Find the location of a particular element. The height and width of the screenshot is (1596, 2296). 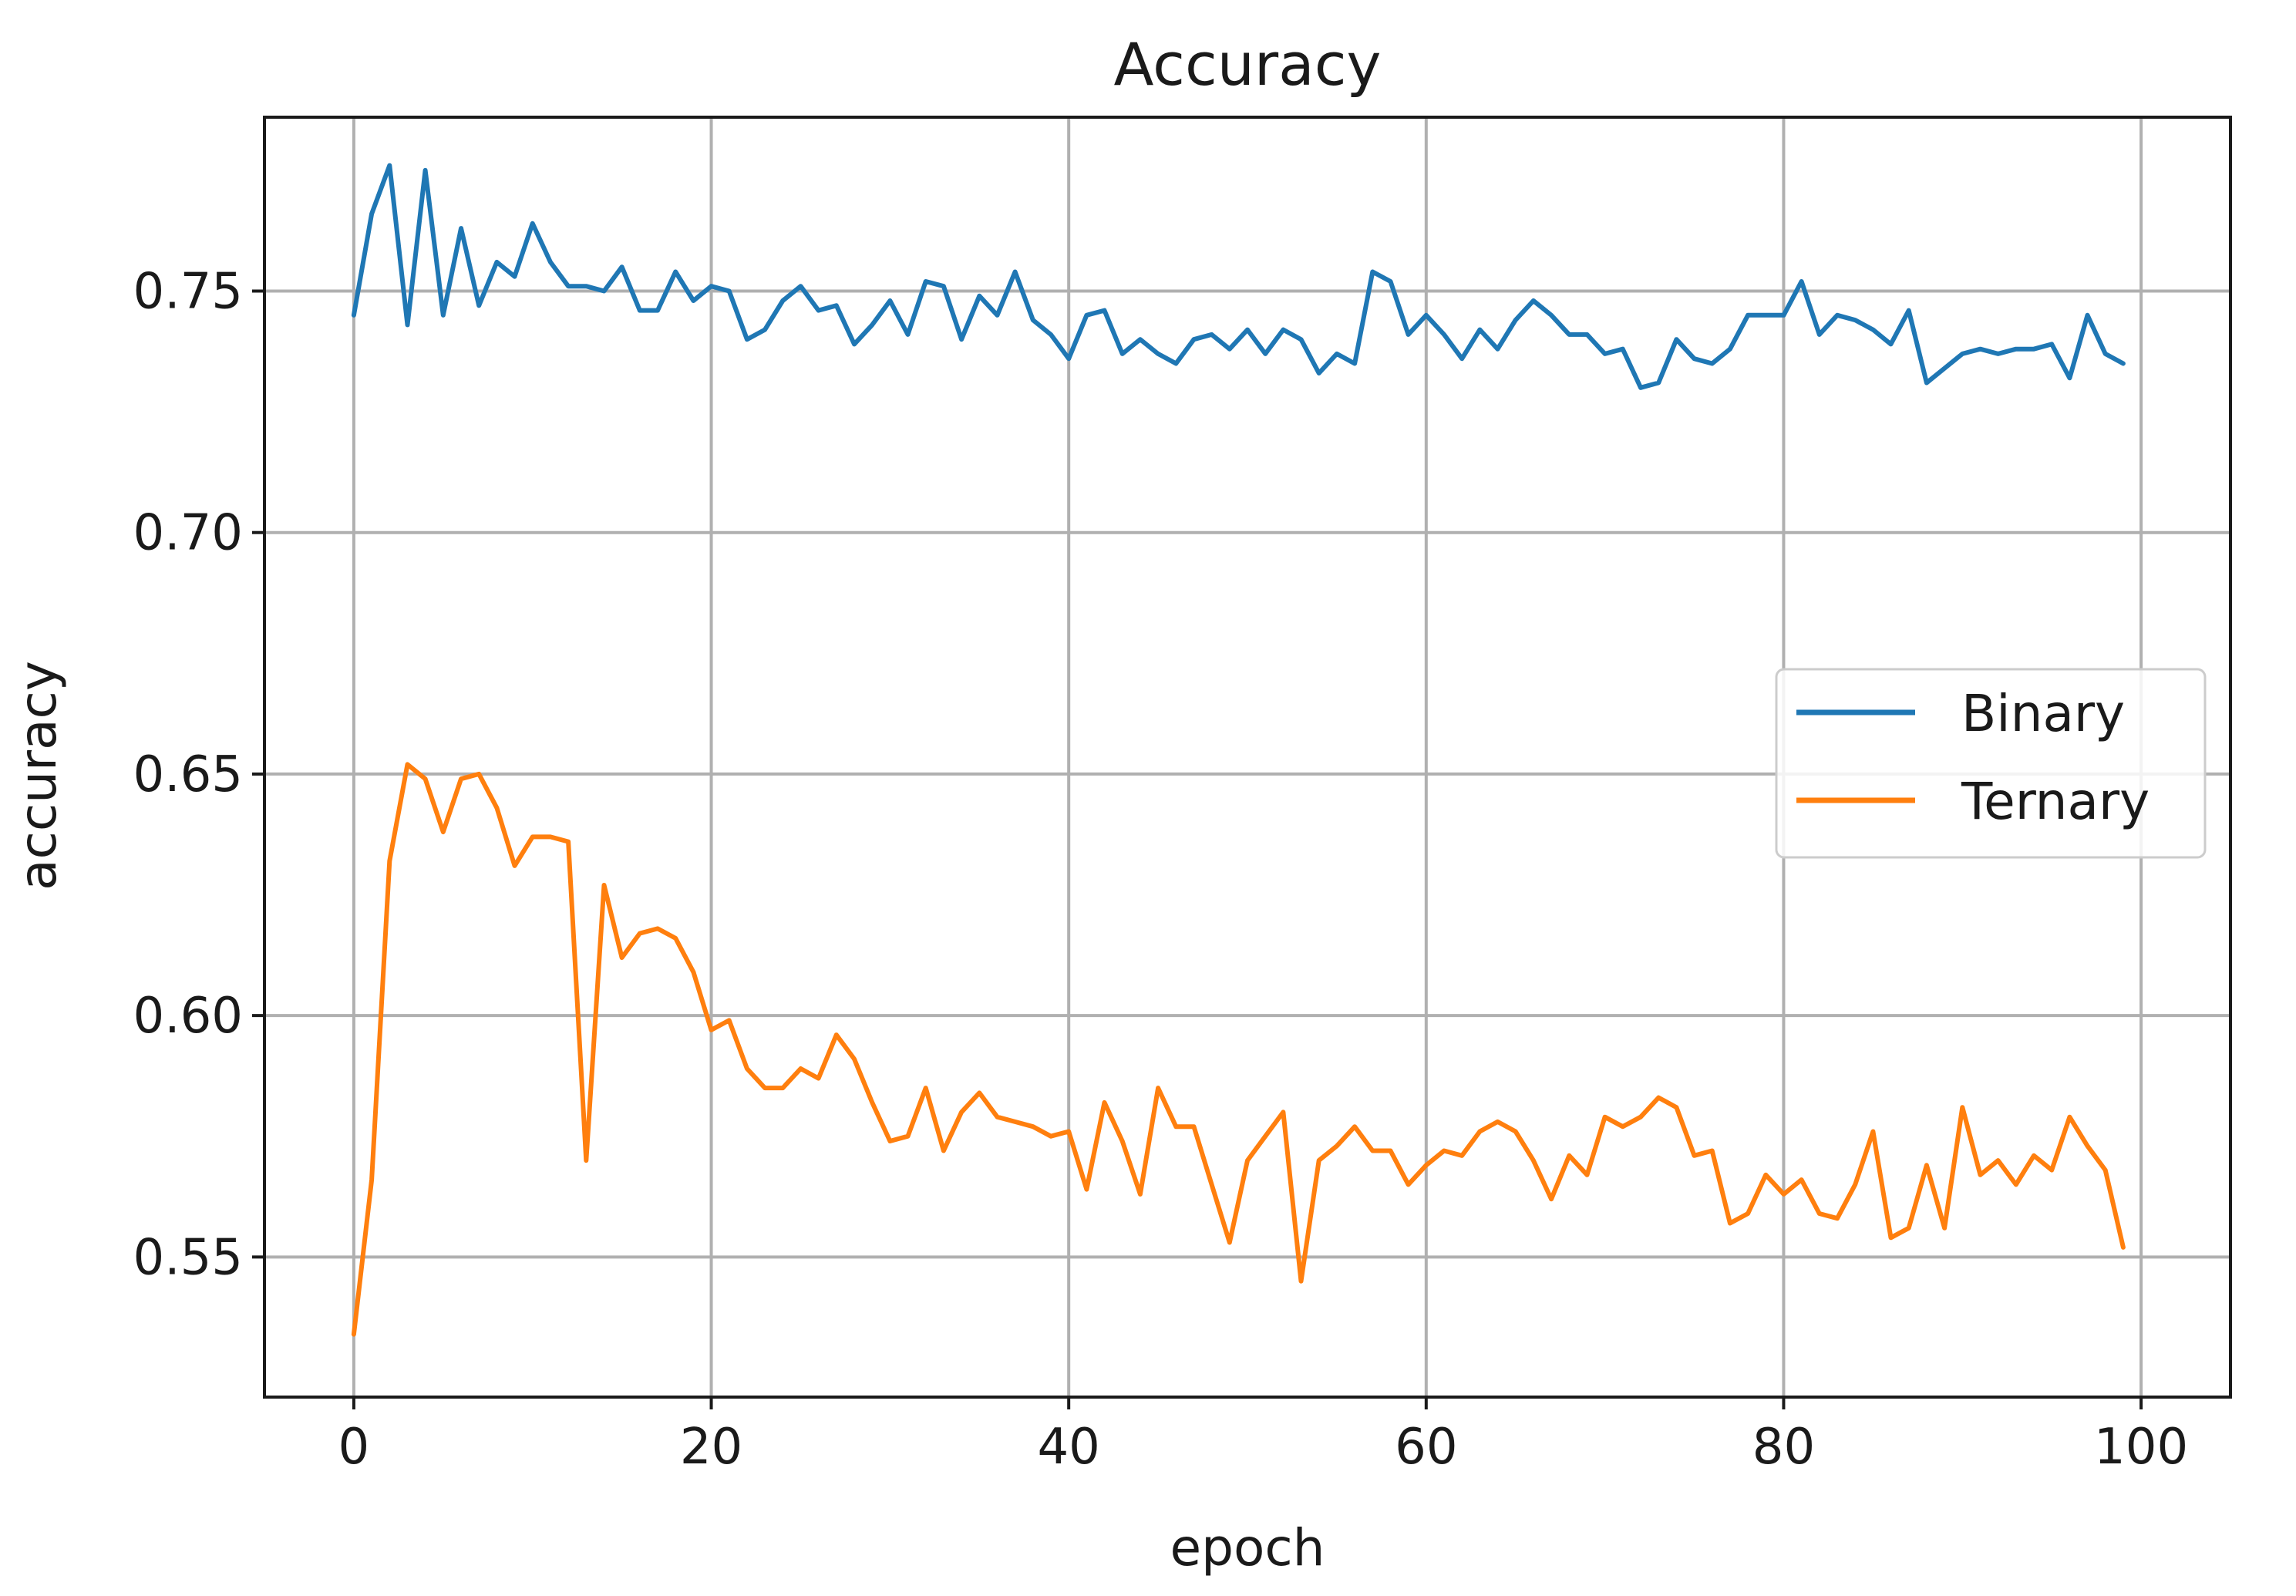

legend-box is located at coordinates (1991, 764).